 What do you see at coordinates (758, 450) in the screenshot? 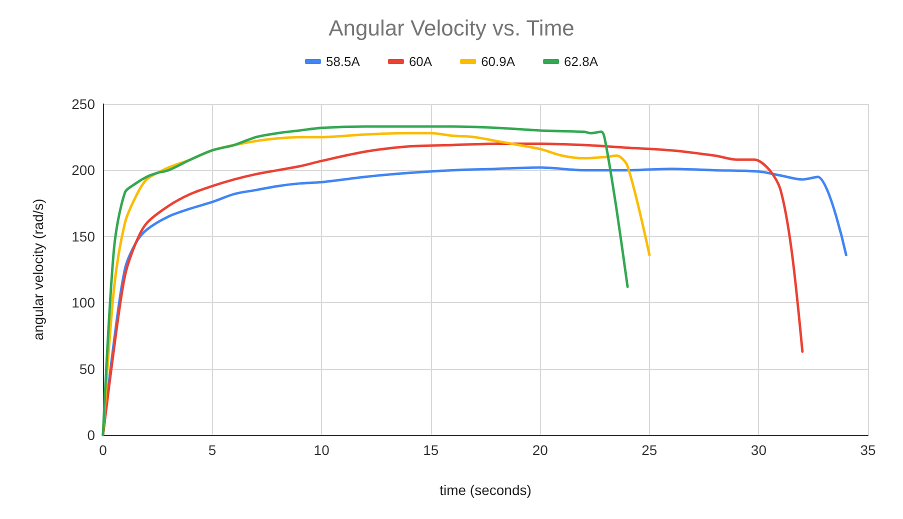
I see `x-tick-label: 30` at bounding box center [758, 450].